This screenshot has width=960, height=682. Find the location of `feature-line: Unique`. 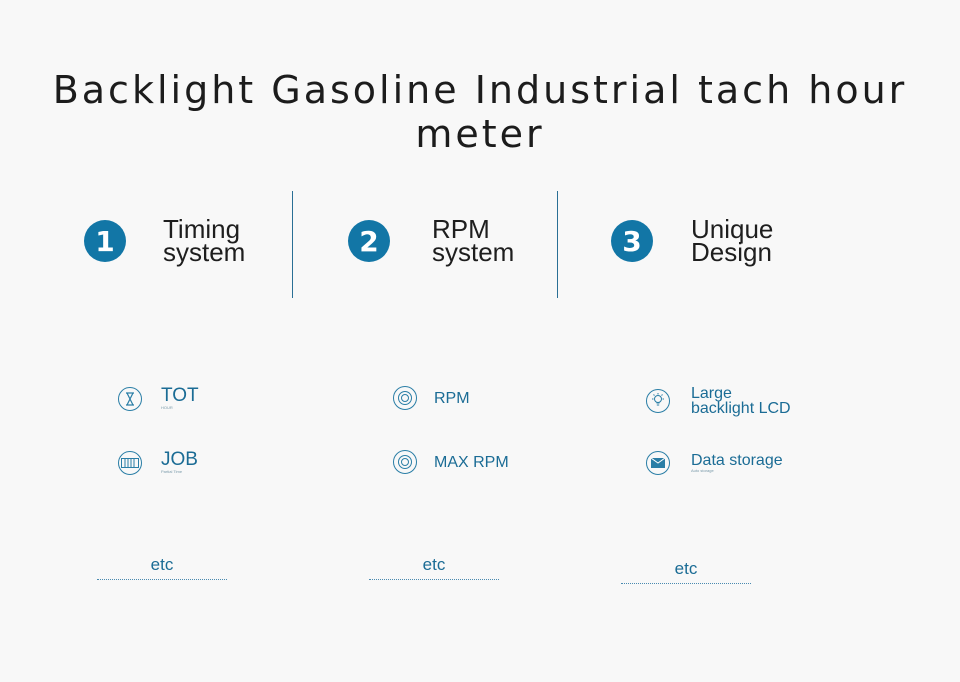

feature-line: Unique is located at coordinates (732, 229).